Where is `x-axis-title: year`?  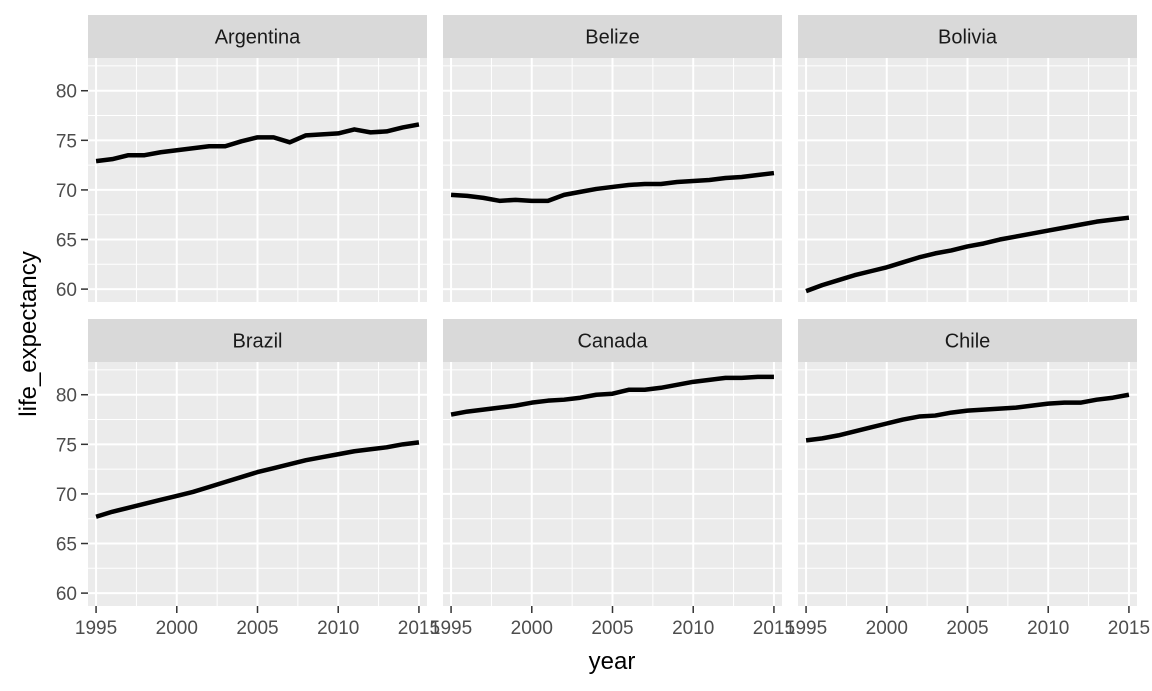 x-axis-title: year is located at coordinates (612, 661).